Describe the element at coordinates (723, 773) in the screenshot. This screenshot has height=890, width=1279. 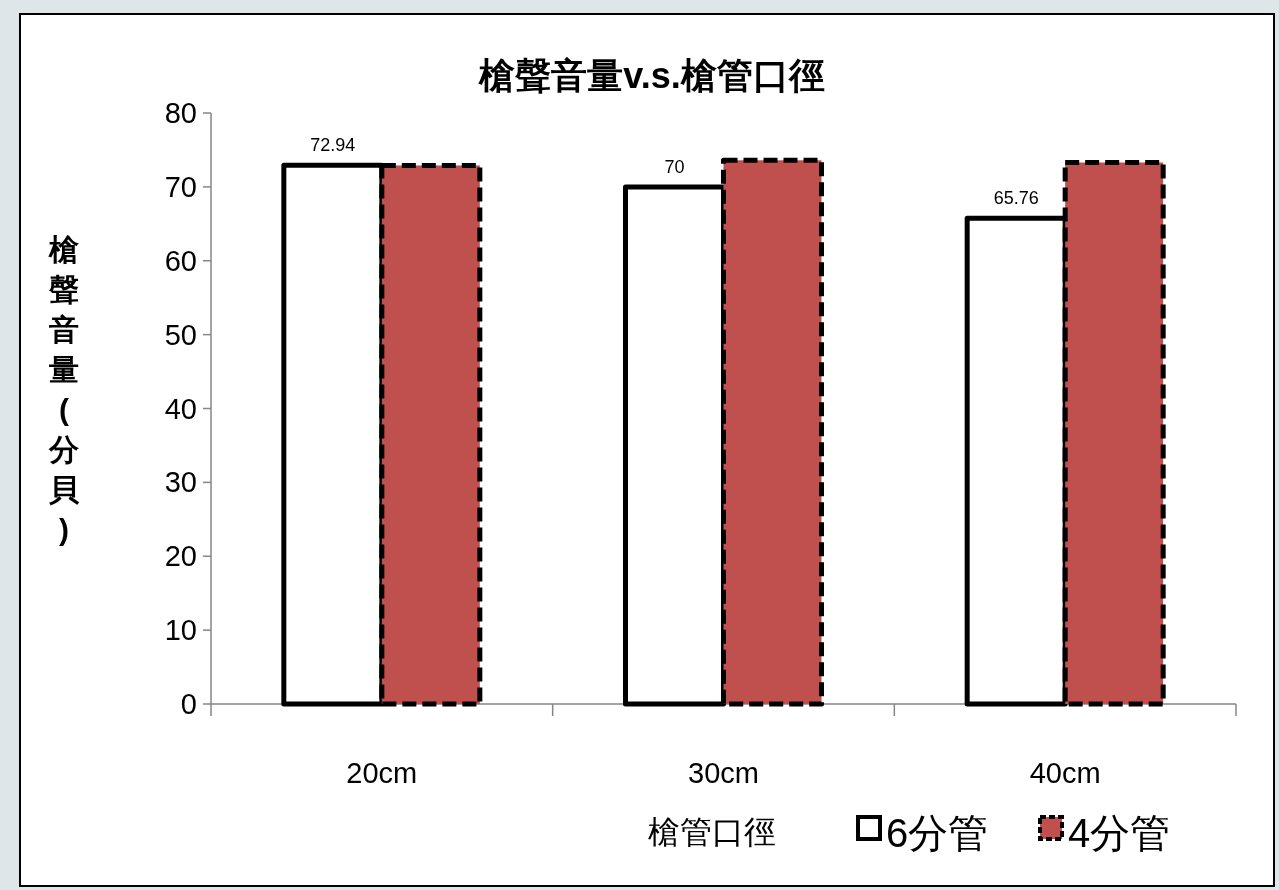
I see `x-tick-label: 30cm` at that location.